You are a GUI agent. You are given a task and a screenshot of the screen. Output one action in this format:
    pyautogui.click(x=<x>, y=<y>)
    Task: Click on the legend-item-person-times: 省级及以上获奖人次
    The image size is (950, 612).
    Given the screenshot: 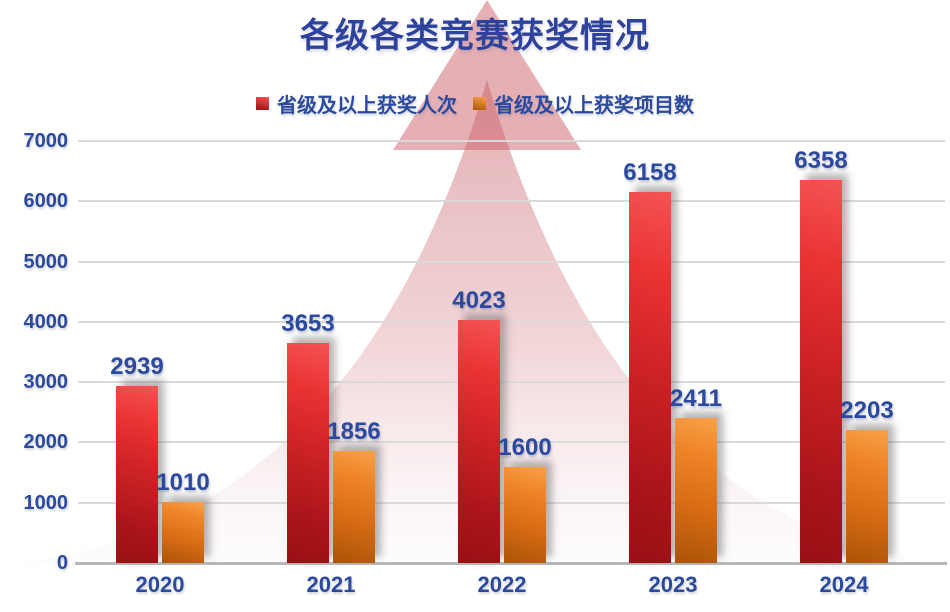 What is the action you would take?
    pyautogui.click(x=356, y=103)
    